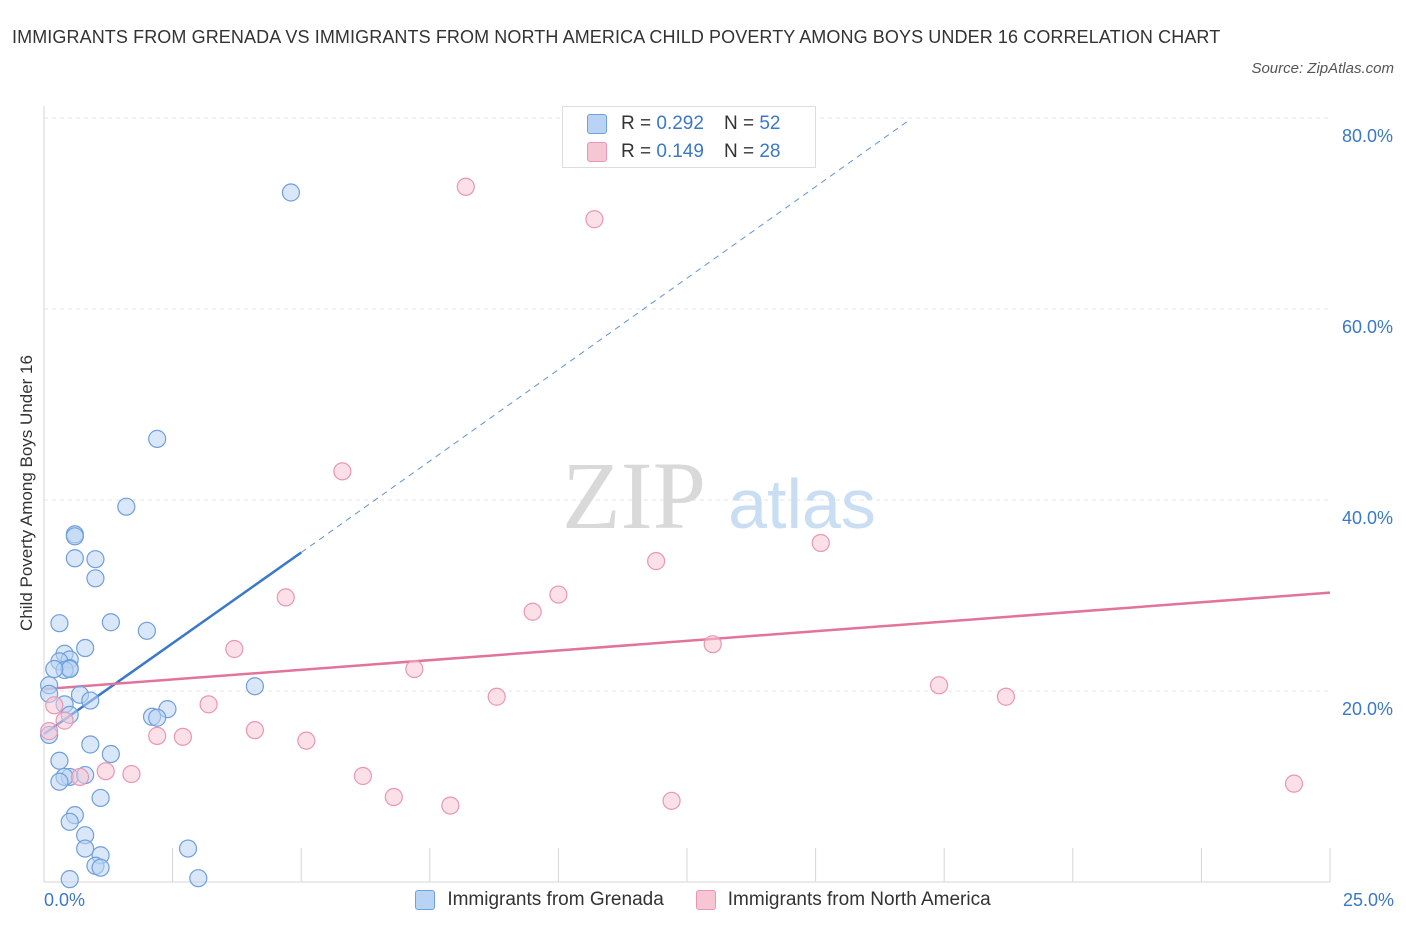 The height and width of the screenshot is (930, 1406). I want to click on trend-line, so click(687, 641).